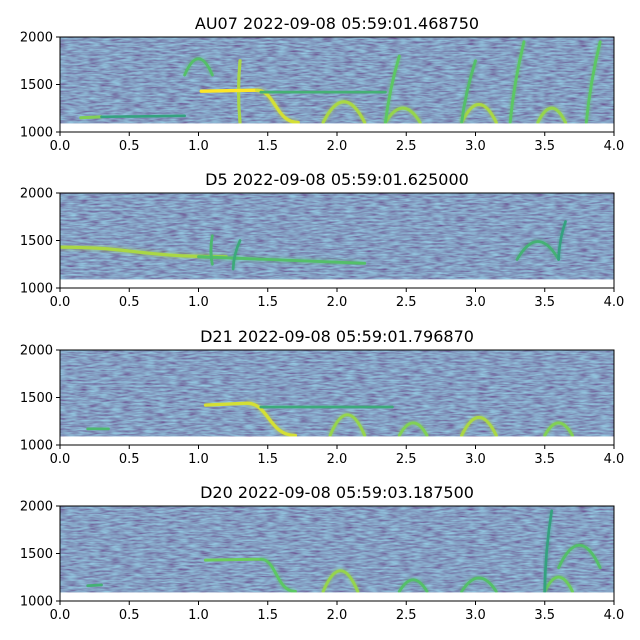 The height and width of the screenshot is (640, 640). Describe the element at coordinates (337, 492) in the screenshot. I see `panel-title: D20 2022-09-08 05:59:03.187500` at that location.